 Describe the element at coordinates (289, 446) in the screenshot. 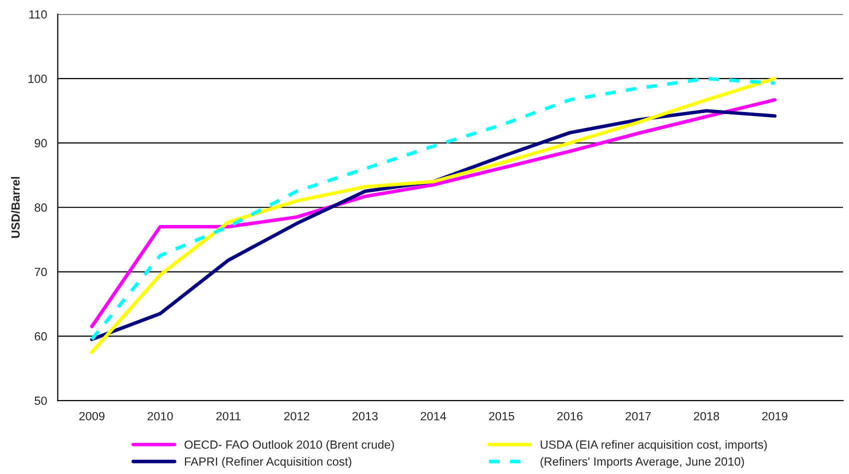

I see `legend-label: OECD- FAO Outlook 2010 (Brent crude)` at that location.